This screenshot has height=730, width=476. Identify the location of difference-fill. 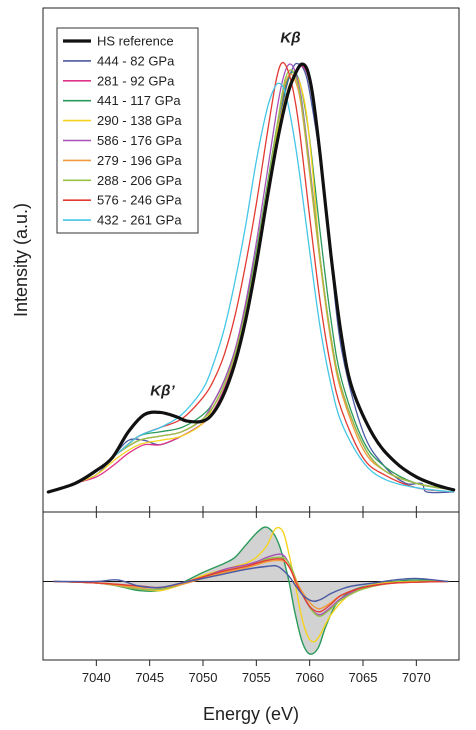
(251, 591).